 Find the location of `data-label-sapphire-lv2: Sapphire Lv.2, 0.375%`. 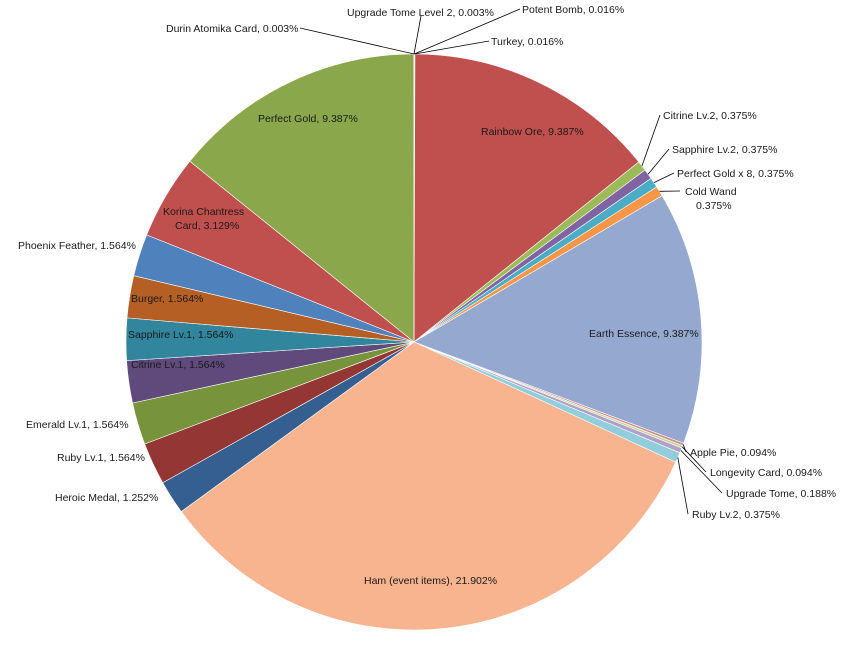

data-label-sapphire-lv2: Sapphire Lv.2, 0.375% is located at coordinates (724, 150).